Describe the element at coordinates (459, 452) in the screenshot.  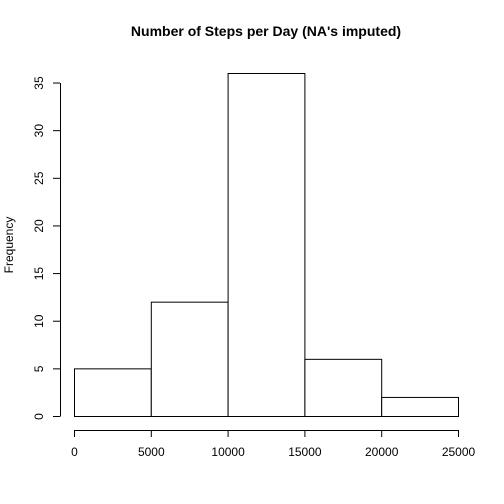
I see `x-tick-label: 25000` at that location.